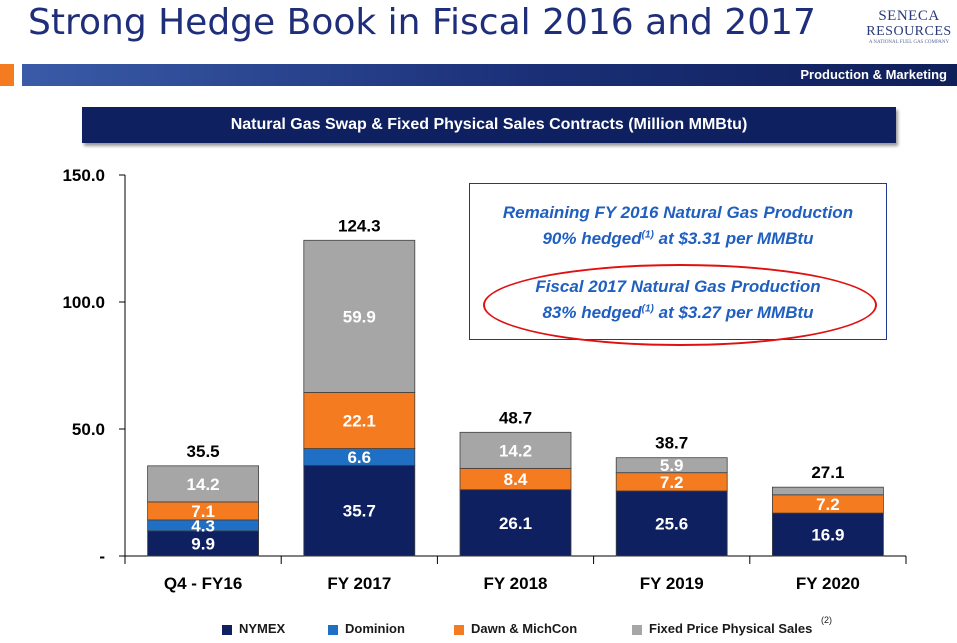 The image size is (957, 643). What do you see at coordinates (262, 628) in the screenshot?
I see `legend-label-nymex: NYMEX` at bounding box center [262, 628].